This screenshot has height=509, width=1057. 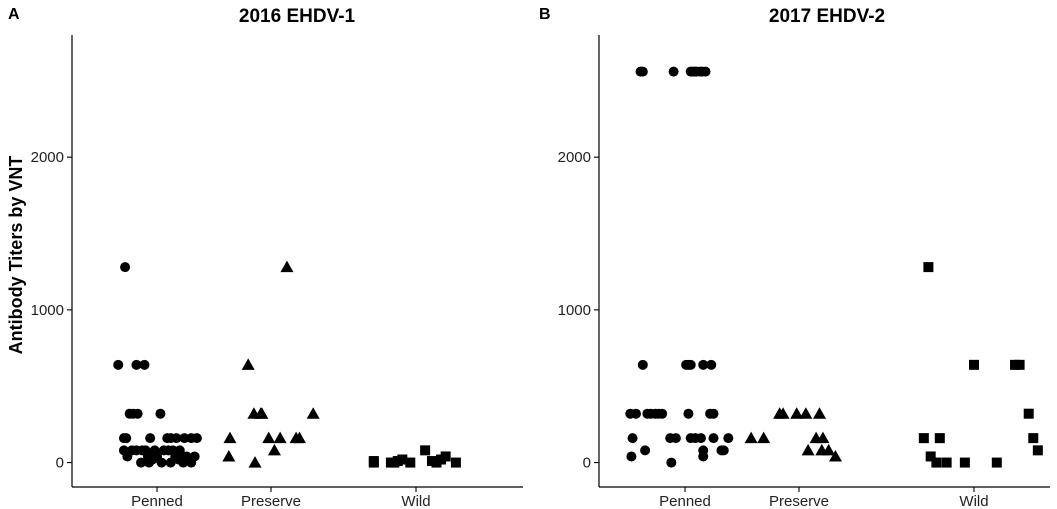 What do you see at coordinates (287, 364) in the screenshot?
I see `marks-a` at bounding box center [287, 364].